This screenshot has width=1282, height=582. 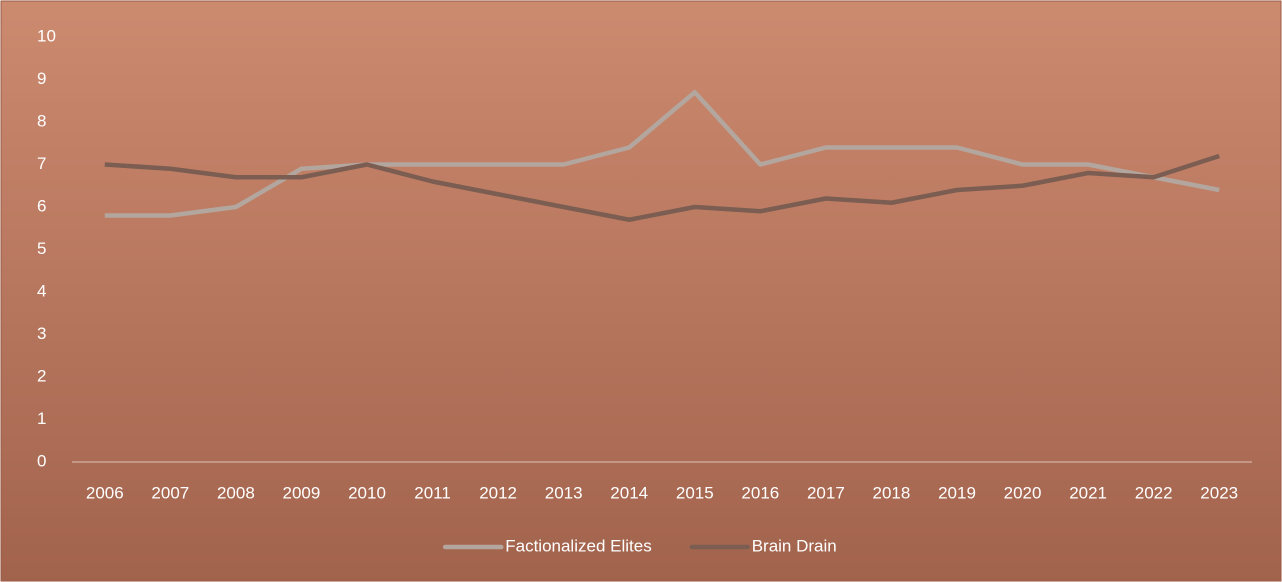 I want to click on x-tick-label: 2015, so click(x=695, y=492).